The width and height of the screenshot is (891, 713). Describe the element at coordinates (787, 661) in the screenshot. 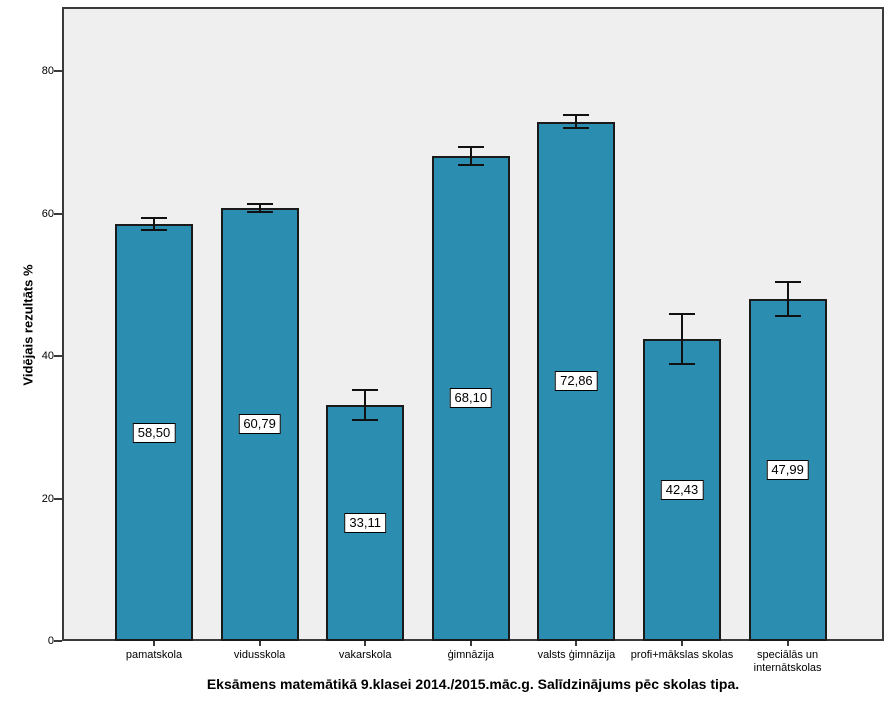

I see `x-category-label: speciālās un internātskolas` at that location.